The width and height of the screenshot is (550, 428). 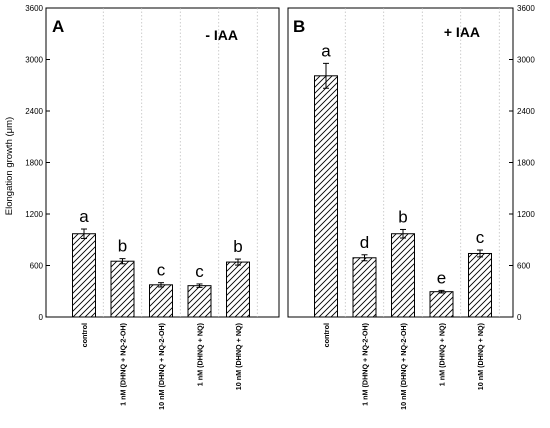 What do you see at coordinates (480, 356) in the screenshot?
I see `category-label-b-4: 10 nM (DHNQ + NQ)` at bounding box center [480, 356].